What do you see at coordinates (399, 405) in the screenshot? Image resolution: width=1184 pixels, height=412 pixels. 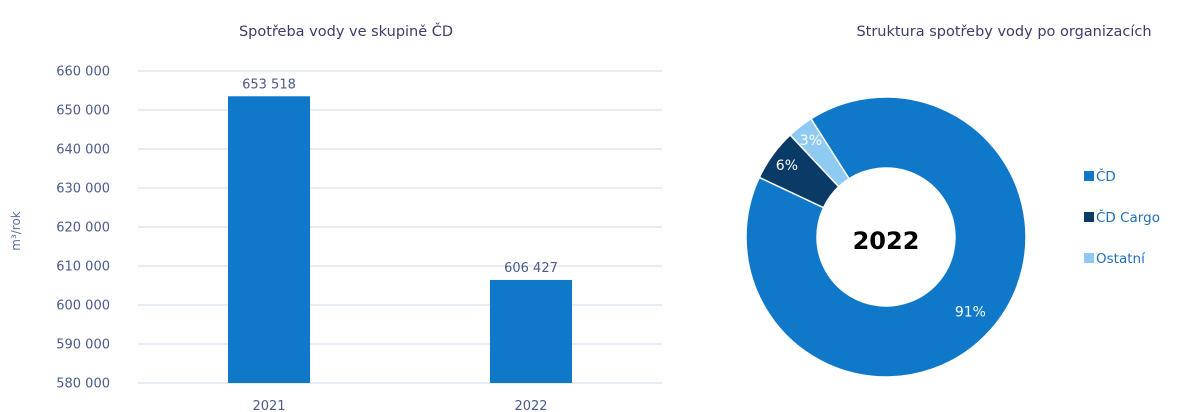 I see `bar-chart-x-axis: 2021 2022` at bounding box center [399, 405].